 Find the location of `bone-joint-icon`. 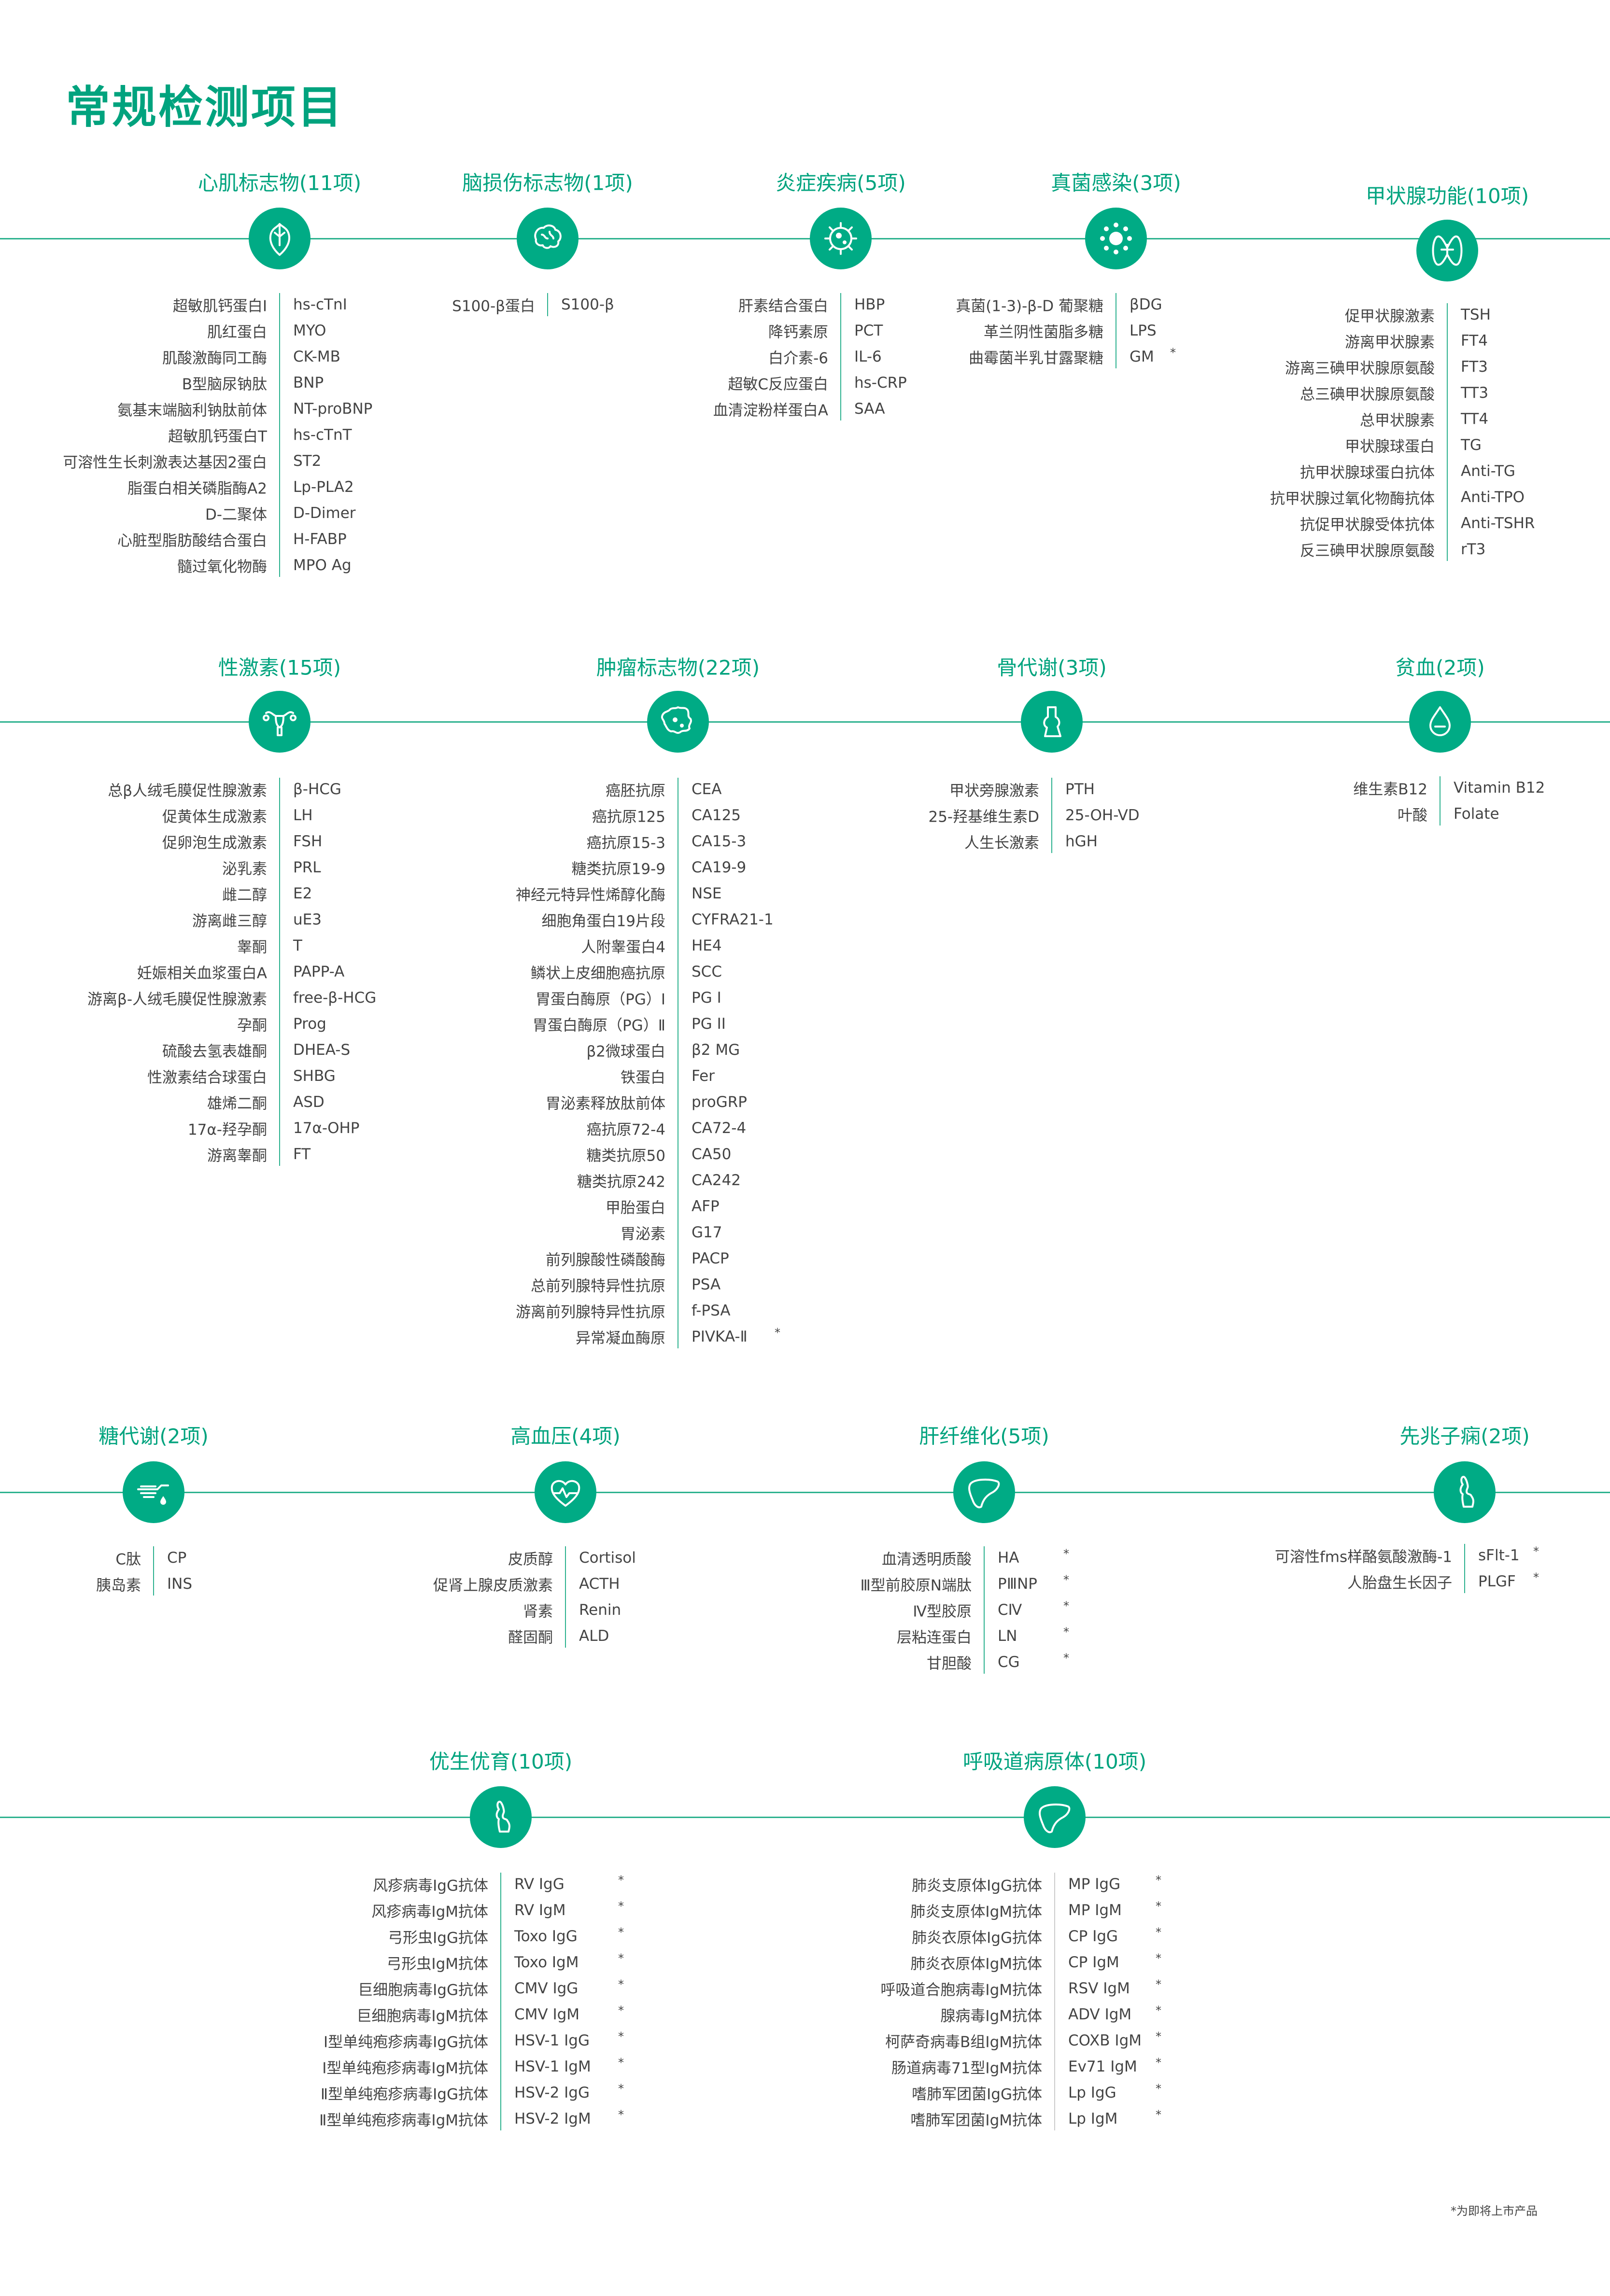

bone-joint-icon is located at coordinates (1052, 722).